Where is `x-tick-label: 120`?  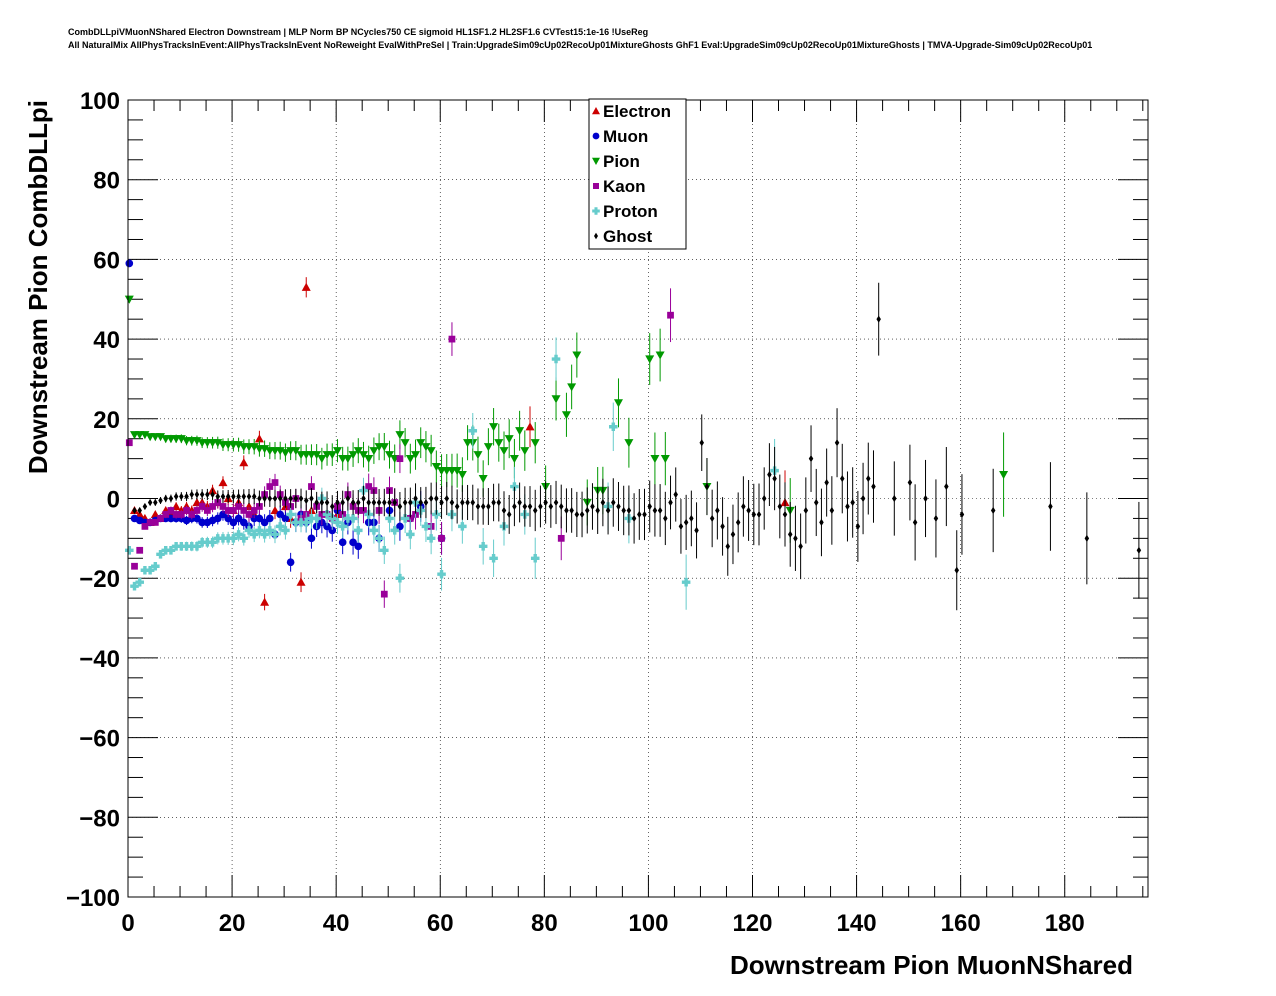
x-tick-label: 120 is located at coordinates (752, 923).